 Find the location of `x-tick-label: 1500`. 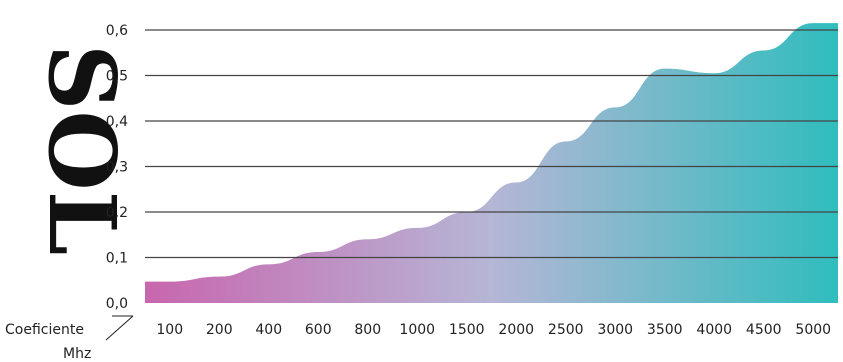

x-tick-label: 1500 is located at coordinates (467, 330).